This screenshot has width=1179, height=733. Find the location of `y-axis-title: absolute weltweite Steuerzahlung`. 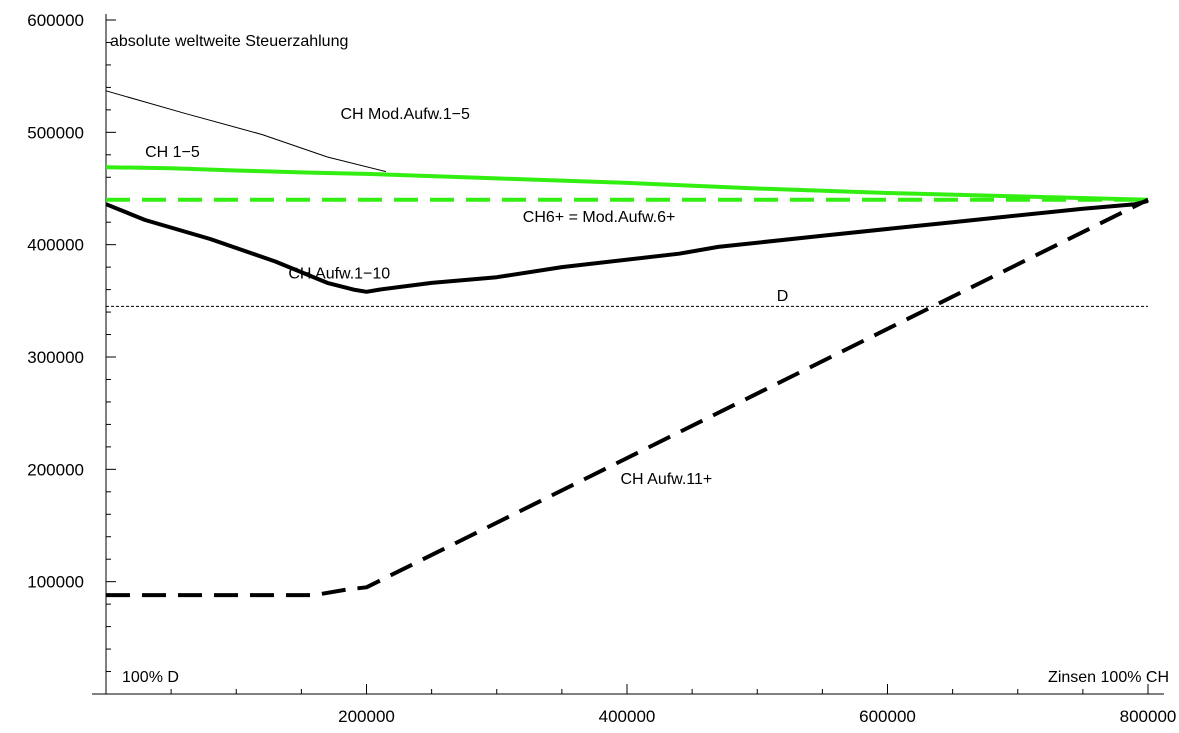

y-axis-title: absolute weltweite Steuerzahlung is located at coordinates (229, 41).